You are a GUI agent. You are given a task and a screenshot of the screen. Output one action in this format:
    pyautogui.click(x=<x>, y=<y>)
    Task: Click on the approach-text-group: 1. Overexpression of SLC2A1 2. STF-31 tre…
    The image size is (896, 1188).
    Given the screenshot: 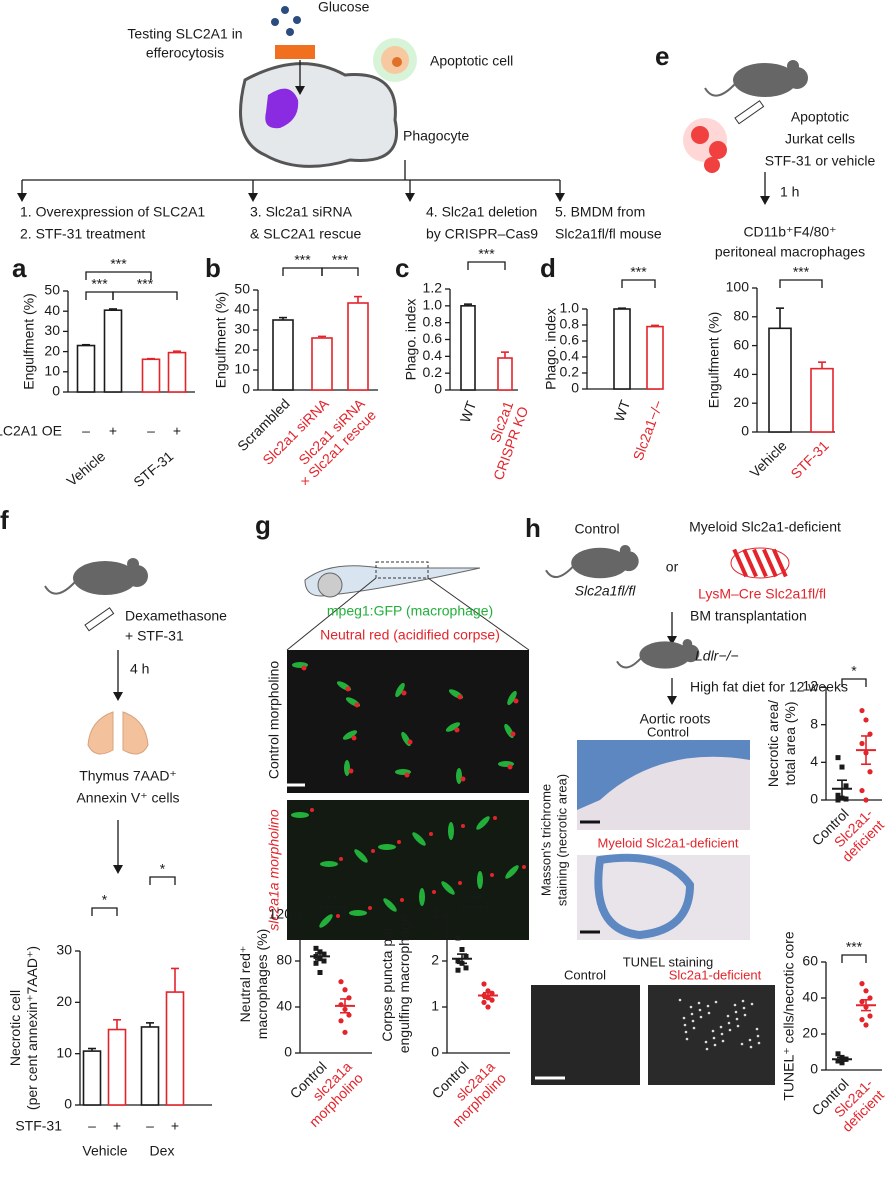 What is the action you would take?
    pyautogui.click(x=112, y=223)
    